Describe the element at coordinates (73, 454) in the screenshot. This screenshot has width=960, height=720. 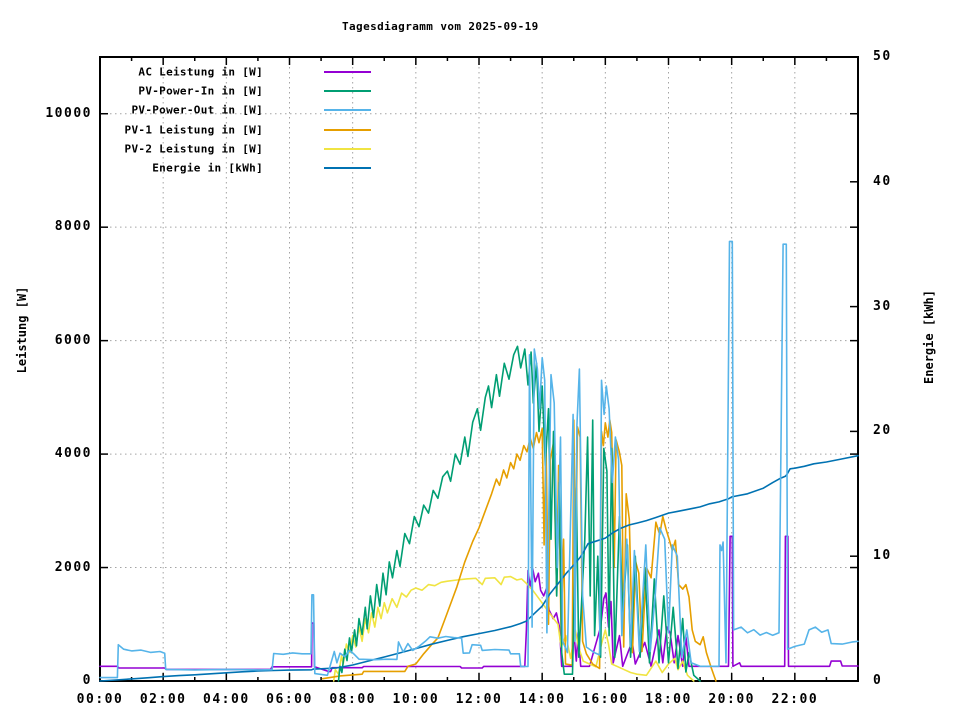
I see `y-tick-label: 4000` at that location.